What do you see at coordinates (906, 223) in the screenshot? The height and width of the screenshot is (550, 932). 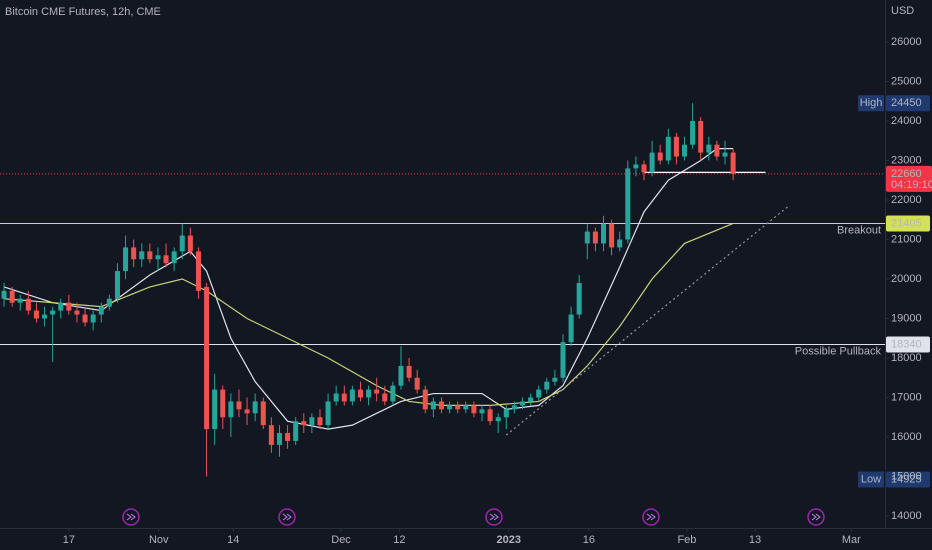 I see `level-tag-value: 21405` at bounding box center [906, 223].